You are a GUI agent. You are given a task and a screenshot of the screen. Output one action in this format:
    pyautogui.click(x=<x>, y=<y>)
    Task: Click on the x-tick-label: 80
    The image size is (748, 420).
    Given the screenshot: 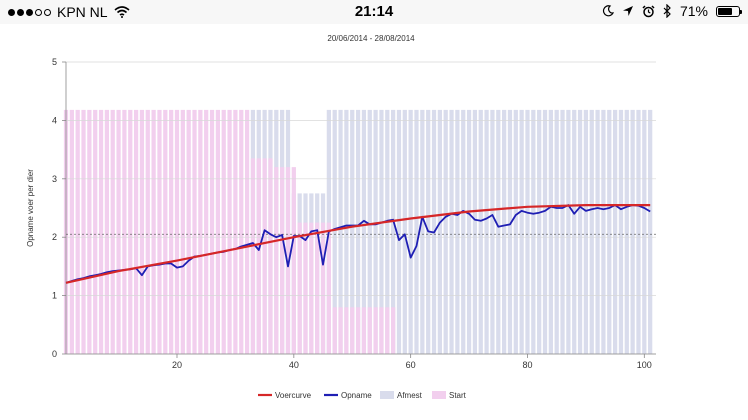 What is the action you would take?
    pyautogui.click(x=527, y=365)
    